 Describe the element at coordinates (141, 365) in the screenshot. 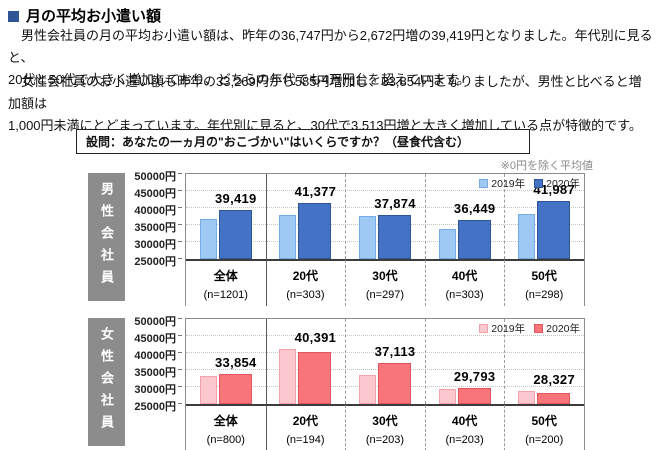

I see `y-axis-female: 50000円 45000円 40000円 35000円 30000円 25000円` at that location.